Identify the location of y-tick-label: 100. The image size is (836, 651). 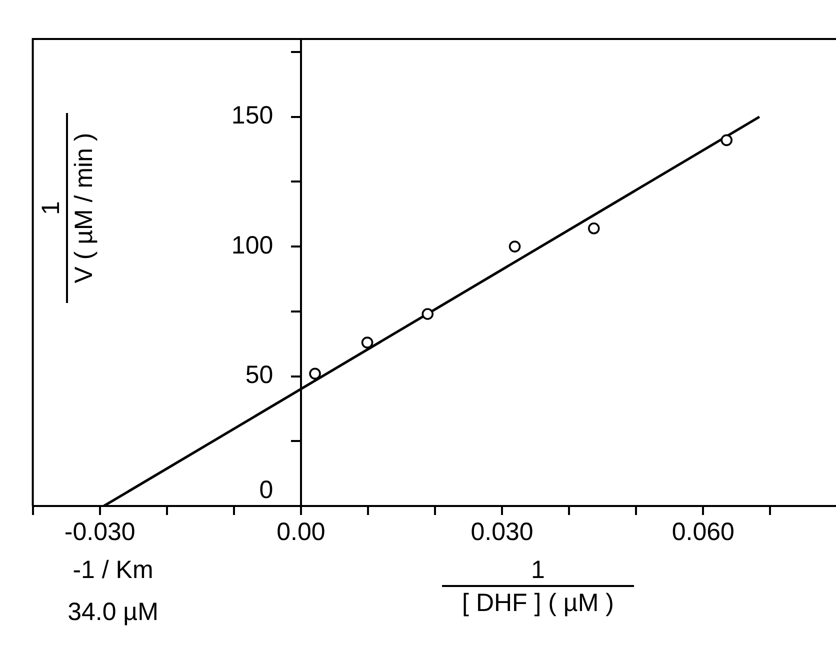
(266, 245).